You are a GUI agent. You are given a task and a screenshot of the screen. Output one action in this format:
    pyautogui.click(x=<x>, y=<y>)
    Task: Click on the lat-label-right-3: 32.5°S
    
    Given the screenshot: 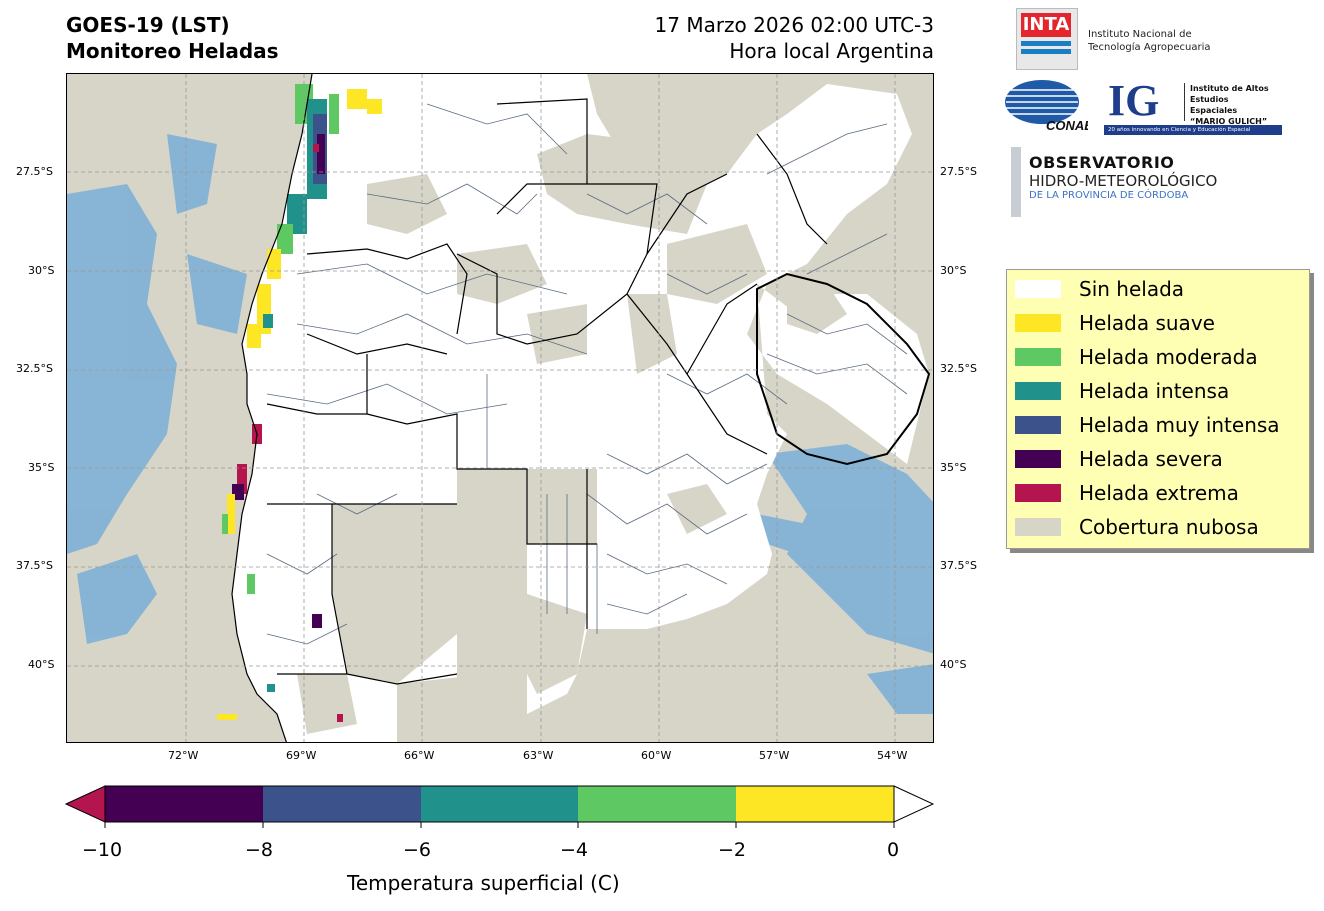 What is the action you would take?
    pyautogui.click(x=958, y=368)
    